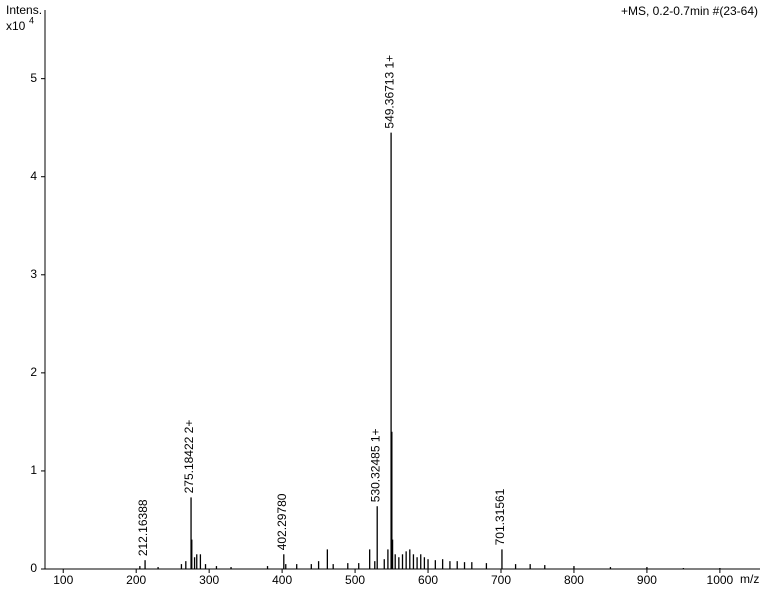 The width and height of the screenshot is (765, 591). I want to click on x-tick-label: 700, so click(501, 580).